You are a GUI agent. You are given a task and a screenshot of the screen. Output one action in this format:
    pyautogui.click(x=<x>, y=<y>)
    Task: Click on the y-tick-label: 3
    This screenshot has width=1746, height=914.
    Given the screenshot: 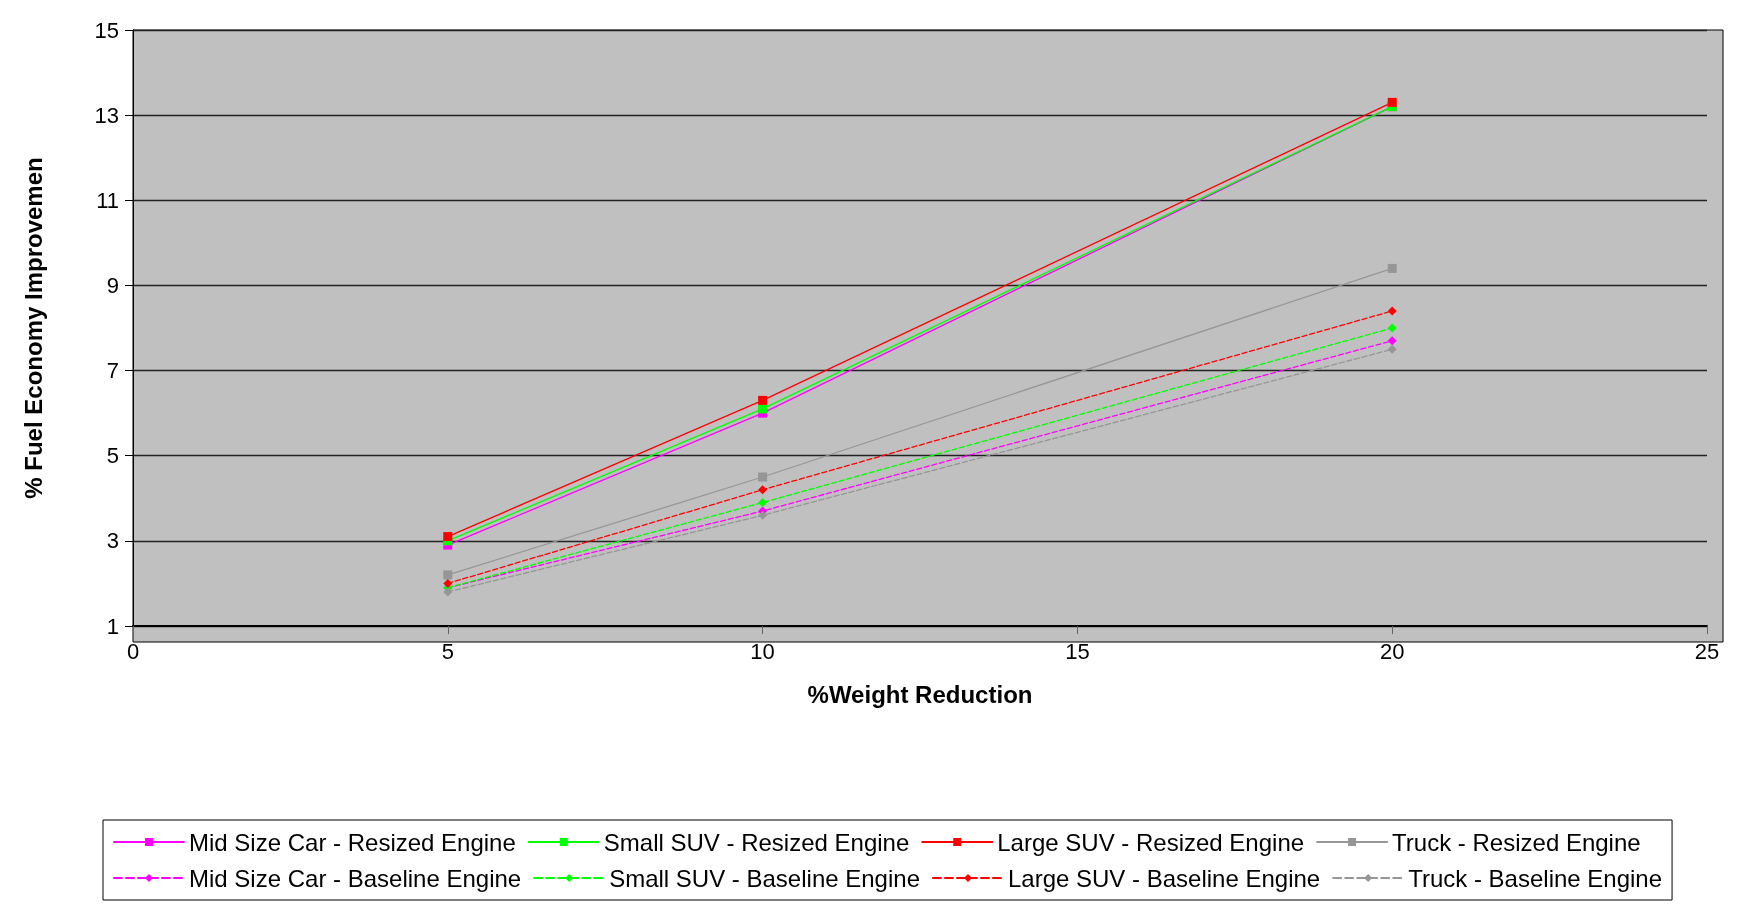 What is the action you would take?
    pyautogui.click(x=112, y=541)
    